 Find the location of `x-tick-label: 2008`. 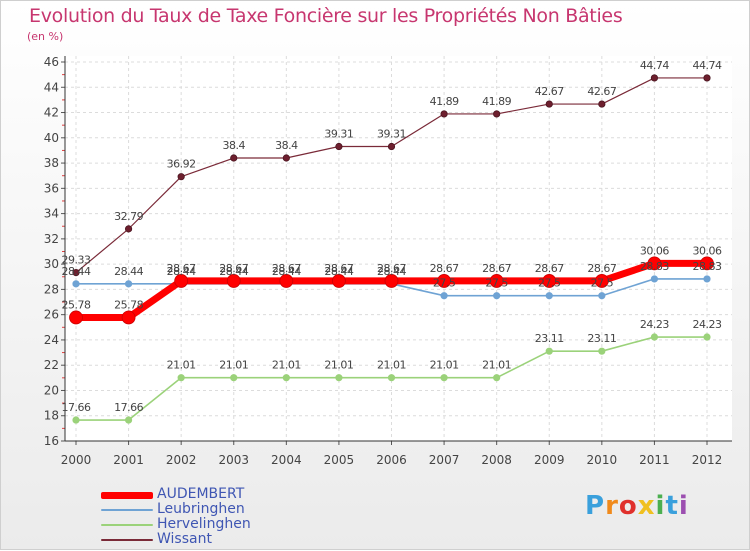

x-tick-label: 2008 is located at coordinates (496, 460).